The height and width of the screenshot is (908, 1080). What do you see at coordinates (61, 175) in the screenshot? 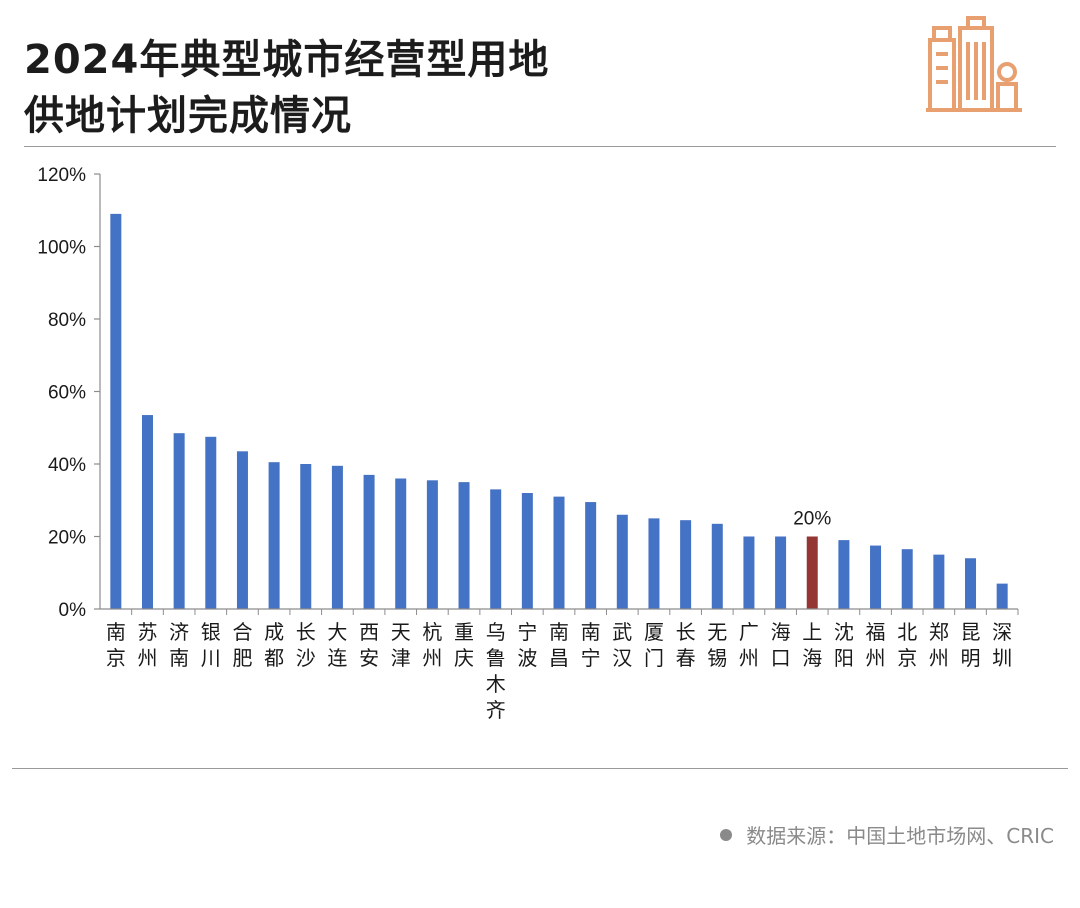
I see `y-tick-label: 120%` at bounding box center [61, 175].